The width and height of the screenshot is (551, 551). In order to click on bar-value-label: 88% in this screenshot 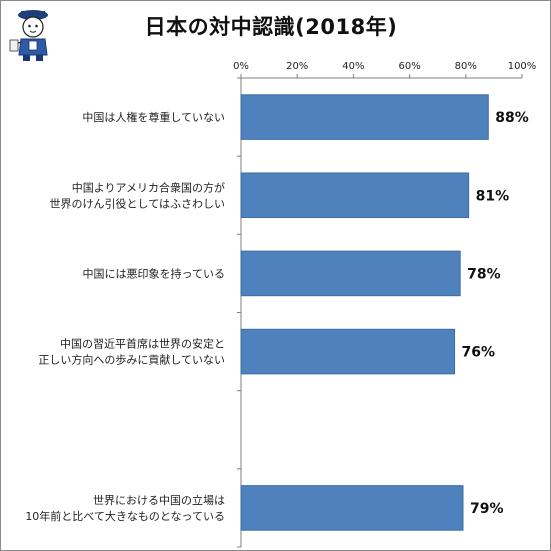, I will do `click(512, 118)`.